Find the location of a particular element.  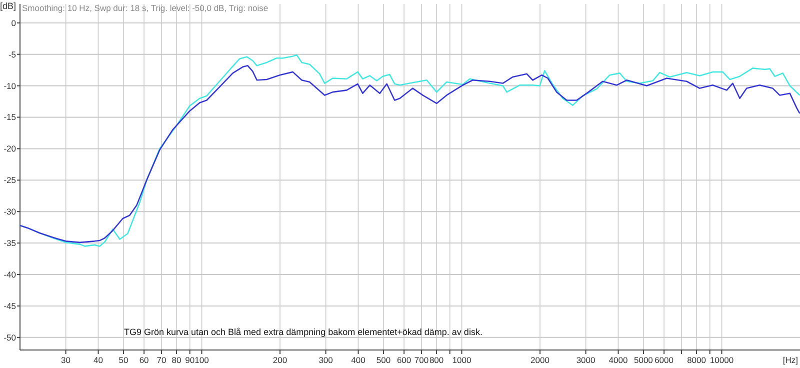

y-tick-label: -35 is located at coordinates (10, 243).